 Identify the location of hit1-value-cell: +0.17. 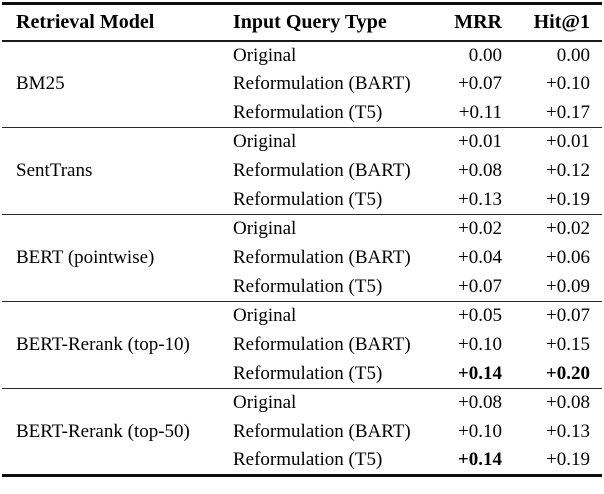
(568, 112).